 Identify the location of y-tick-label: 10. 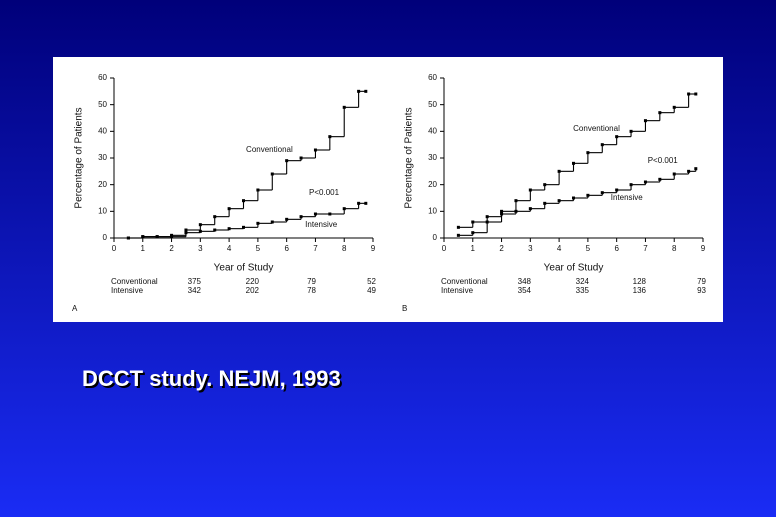
(432, 210).